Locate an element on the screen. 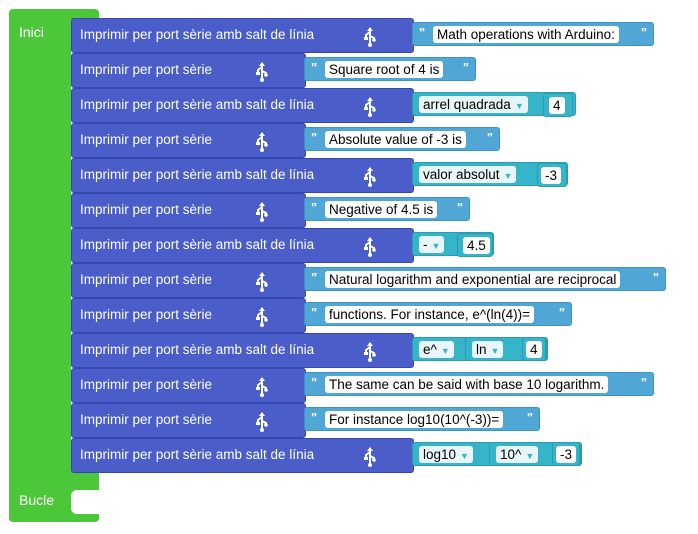 The width and height of the screenshot is (698, 534). operation-dropdown: ln ▼ is located at coordinates (488, 349).